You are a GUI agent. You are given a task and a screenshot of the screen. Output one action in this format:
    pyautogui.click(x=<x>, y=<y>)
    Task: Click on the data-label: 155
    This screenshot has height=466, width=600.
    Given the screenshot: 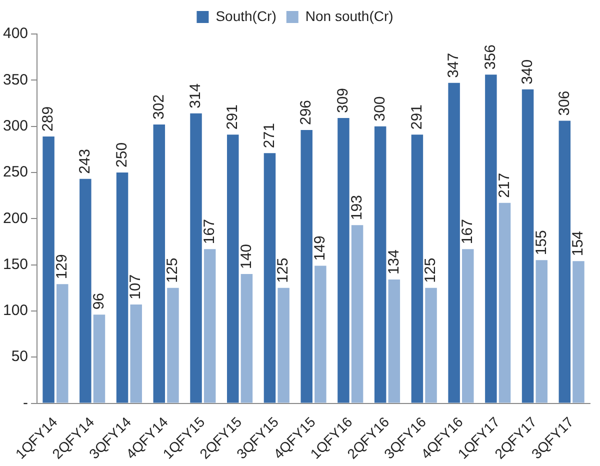 What is the action you would take?
    pyautogui.click(x=541, y=243)
    